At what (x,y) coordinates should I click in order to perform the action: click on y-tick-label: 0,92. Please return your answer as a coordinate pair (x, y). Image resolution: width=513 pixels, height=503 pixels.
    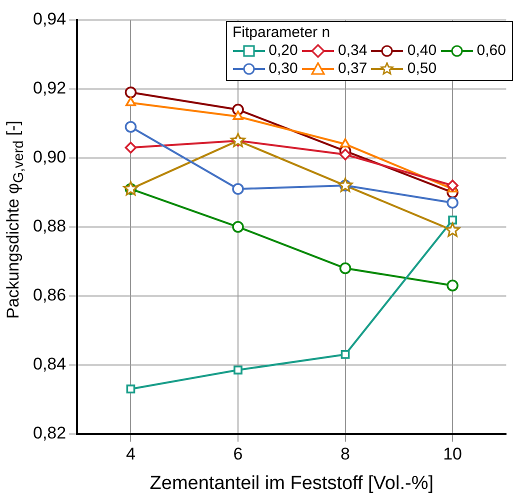
    Looking at the image, I should click on (49, 88).